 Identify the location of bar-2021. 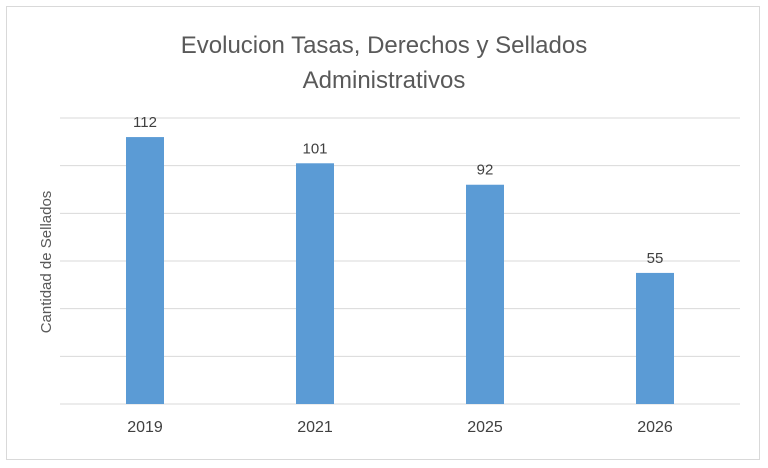
(315, 283).